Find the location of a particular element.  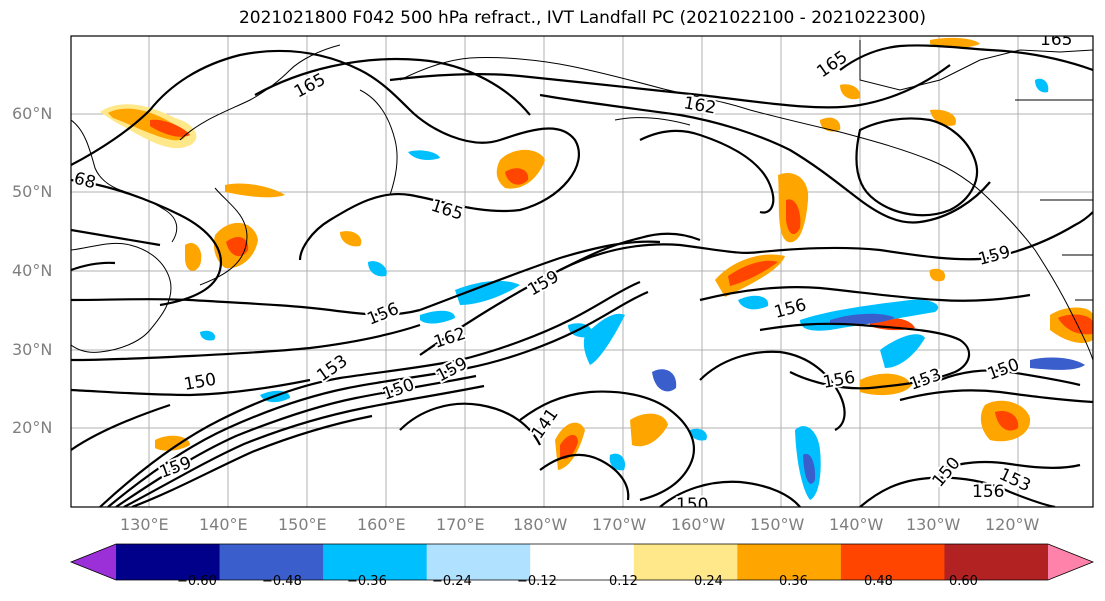

lat-label: 50°N is located at coordinates (32, 191).